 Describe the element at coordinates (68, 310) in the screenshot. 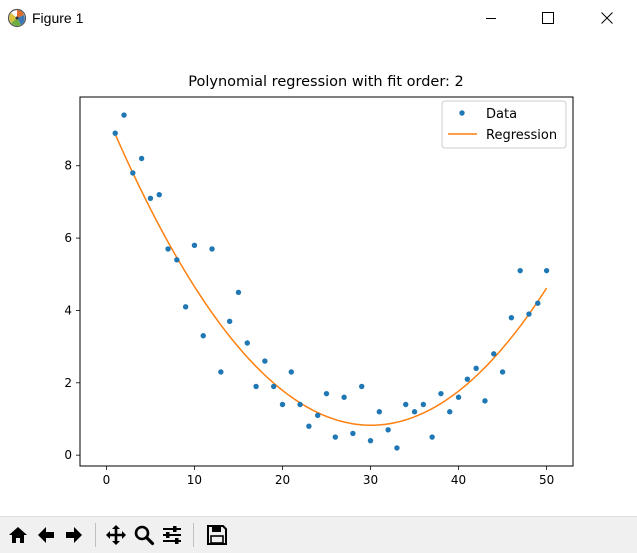

I see `y-tick-label: 4` at that location.